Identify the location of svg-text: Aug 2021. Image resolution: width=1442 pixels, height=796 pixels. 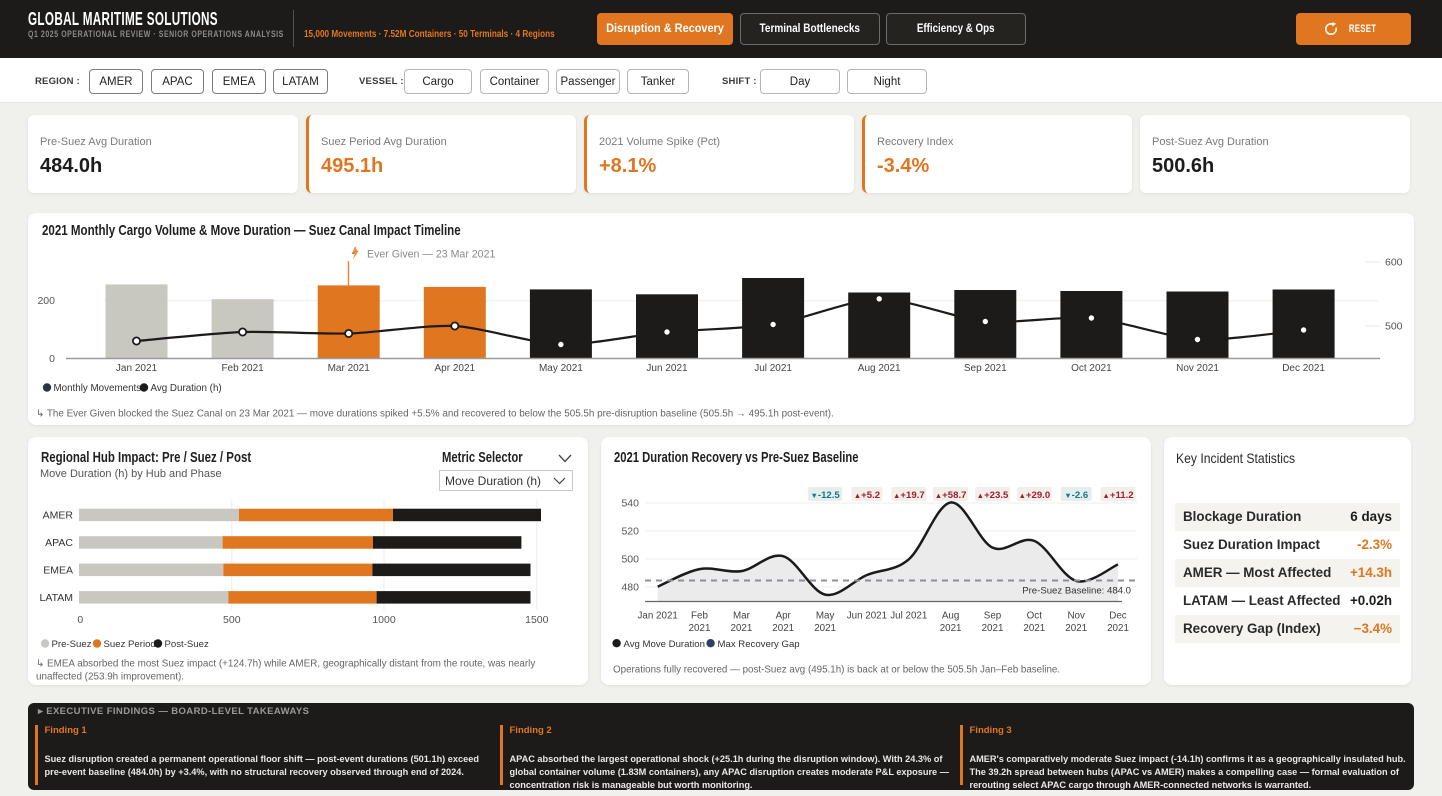
(879, 368).